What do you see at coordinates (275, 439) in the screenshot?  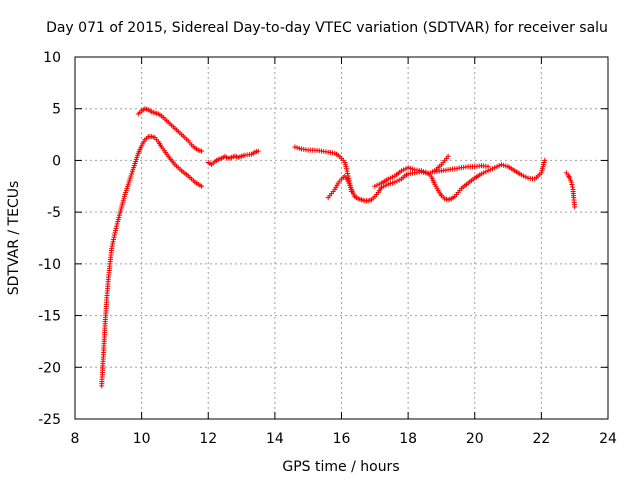 I see `x-tick-label: 14` at bounding box center [275, 439].